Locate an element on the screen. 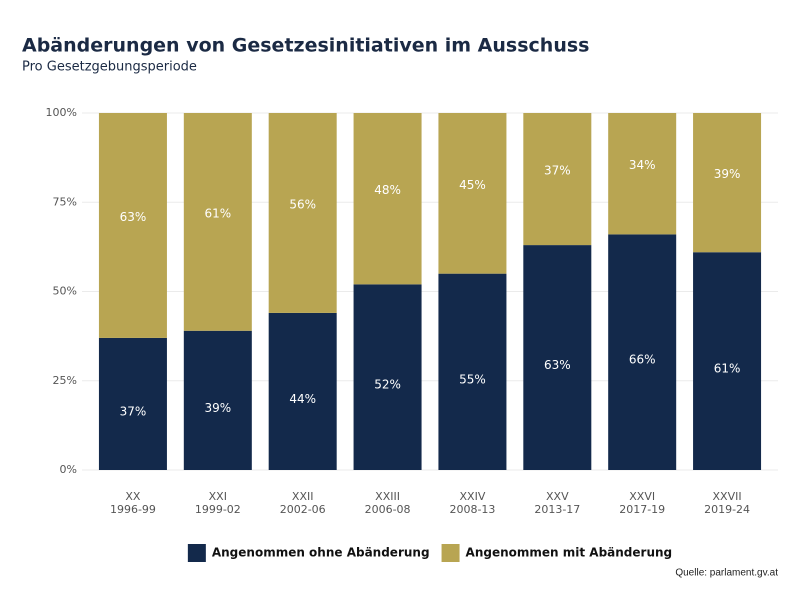 The height and width of the screenshot is (600, 800). y-tick-label: 75% is located at coordinates (65, 201).